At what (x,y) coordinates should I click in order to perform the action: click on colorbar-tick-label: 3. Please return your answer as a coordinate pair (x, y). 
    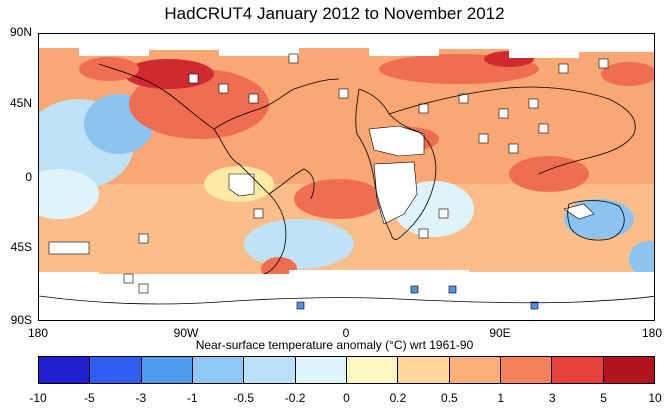
    Looking at the image, I should click on (552, 398).